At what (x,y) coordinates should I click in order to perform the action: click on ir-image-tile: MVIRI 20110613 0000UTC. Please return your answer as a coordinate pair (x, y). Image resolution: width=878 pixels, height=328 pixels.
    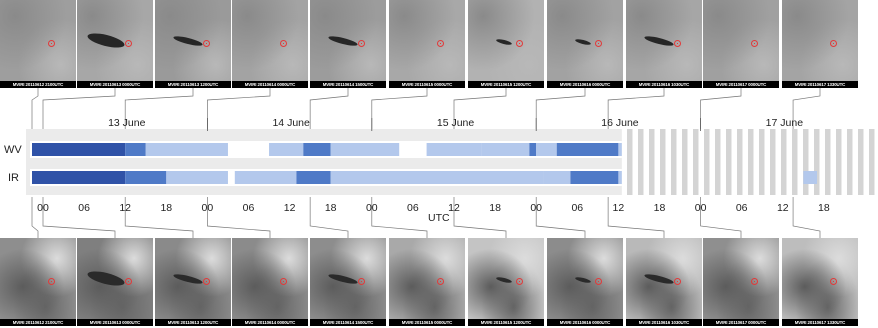
    Looking at the image, I should click on (115, 282).